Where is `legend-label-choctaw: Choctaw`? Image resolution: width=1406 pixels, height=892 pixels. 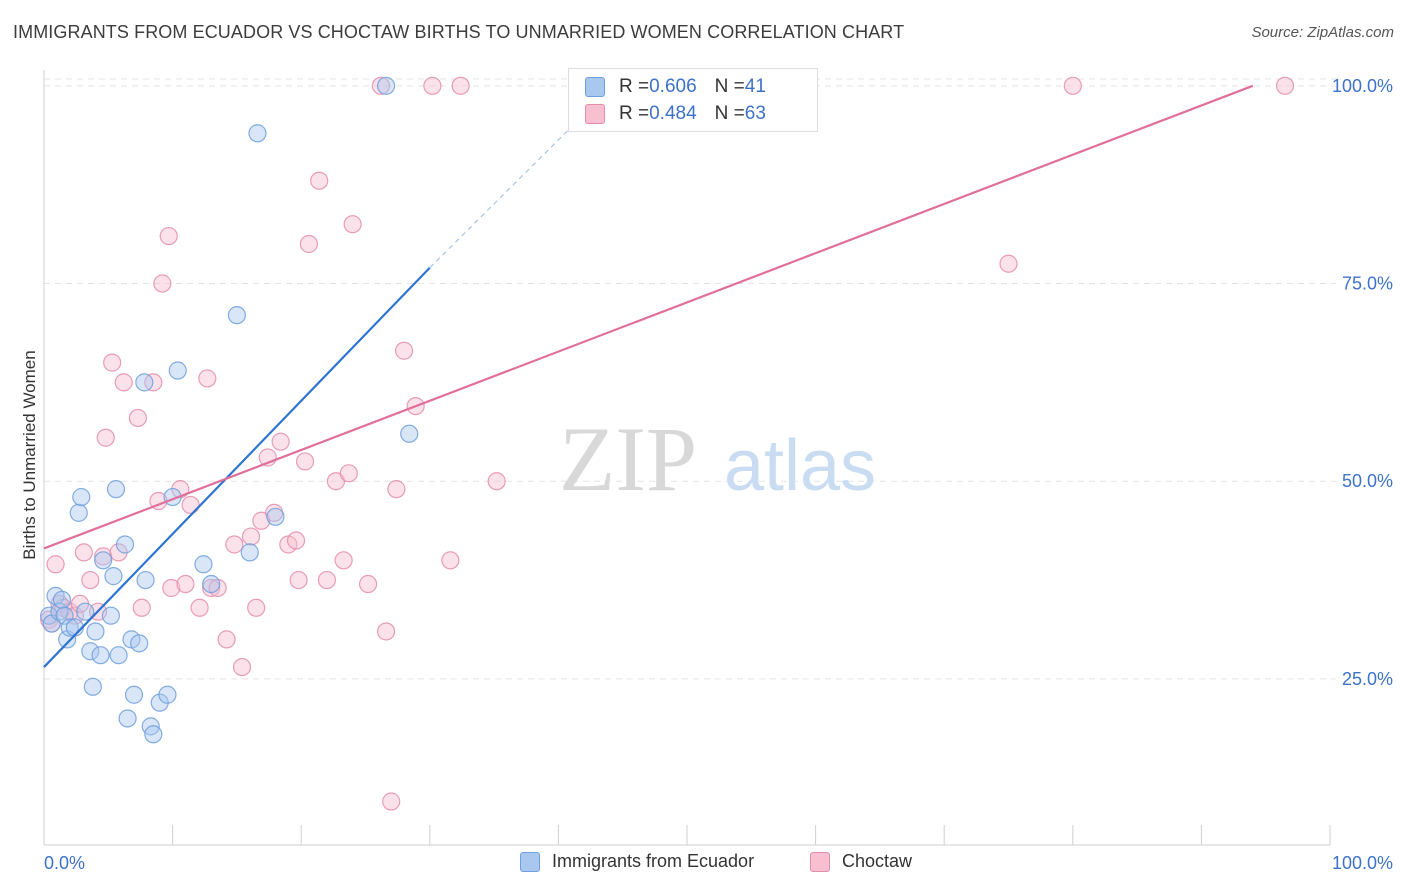 legend-label-choctaw: Choctaw is located at coordinates (877, 861).